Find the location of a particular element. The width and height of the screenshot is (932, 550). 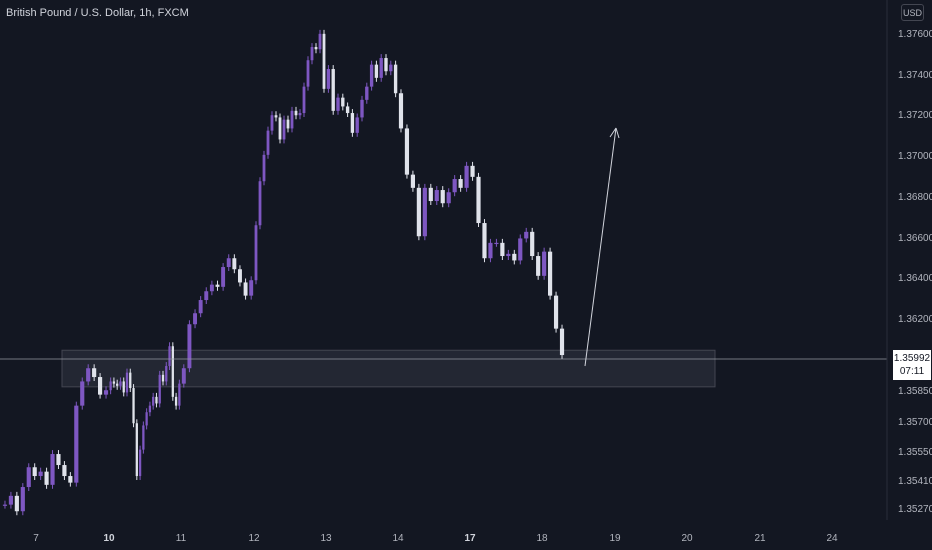

currency-button: USD is located at coordinates (912, 12).